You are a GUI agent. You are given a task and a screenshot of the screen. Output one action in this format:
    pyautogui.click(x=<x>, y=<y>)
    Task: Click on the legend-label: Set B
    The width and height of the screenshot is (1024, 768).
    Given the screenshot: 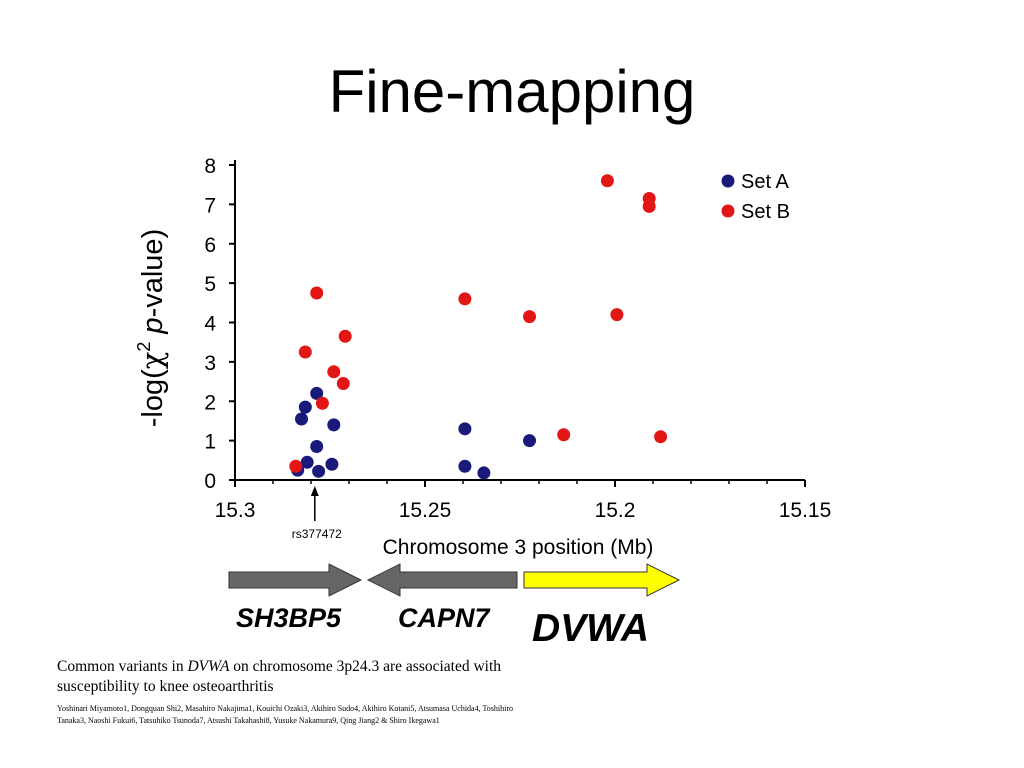 What is the action you would take?
    pyautogui.click(x=765, y=212)
    